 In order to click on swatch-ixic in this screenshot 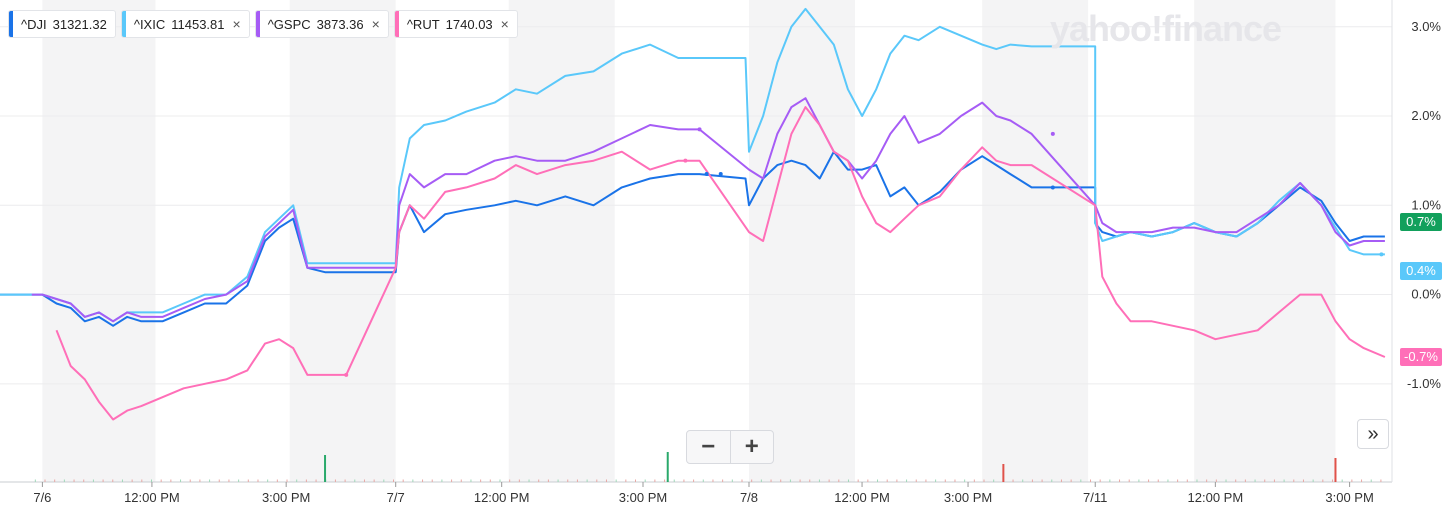, I will do `click(123, 24)`.